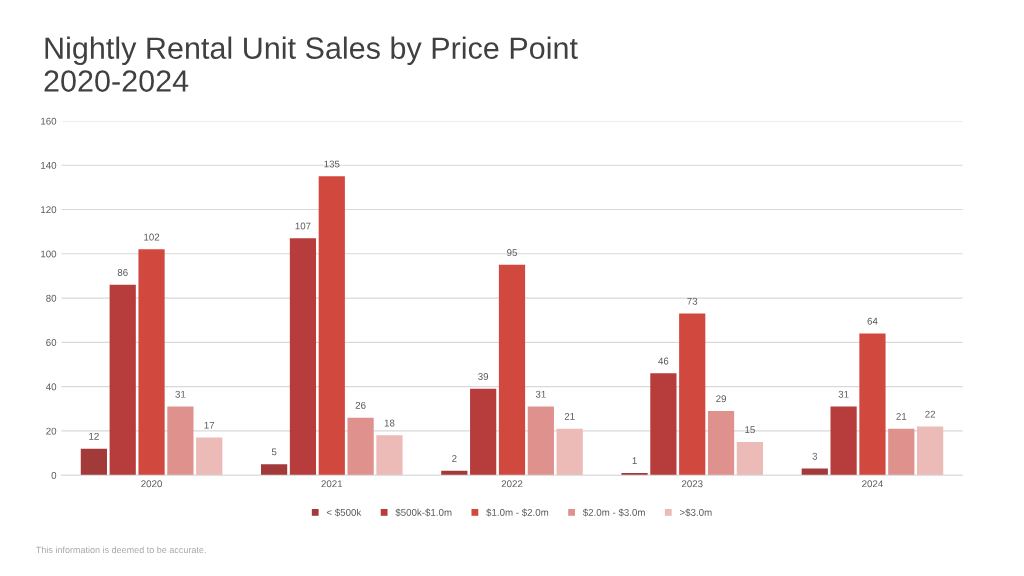  What do you see at coordinates (454, 458) in the screenshot?
I see `data-label: 2` at bounding box center [454, 458].